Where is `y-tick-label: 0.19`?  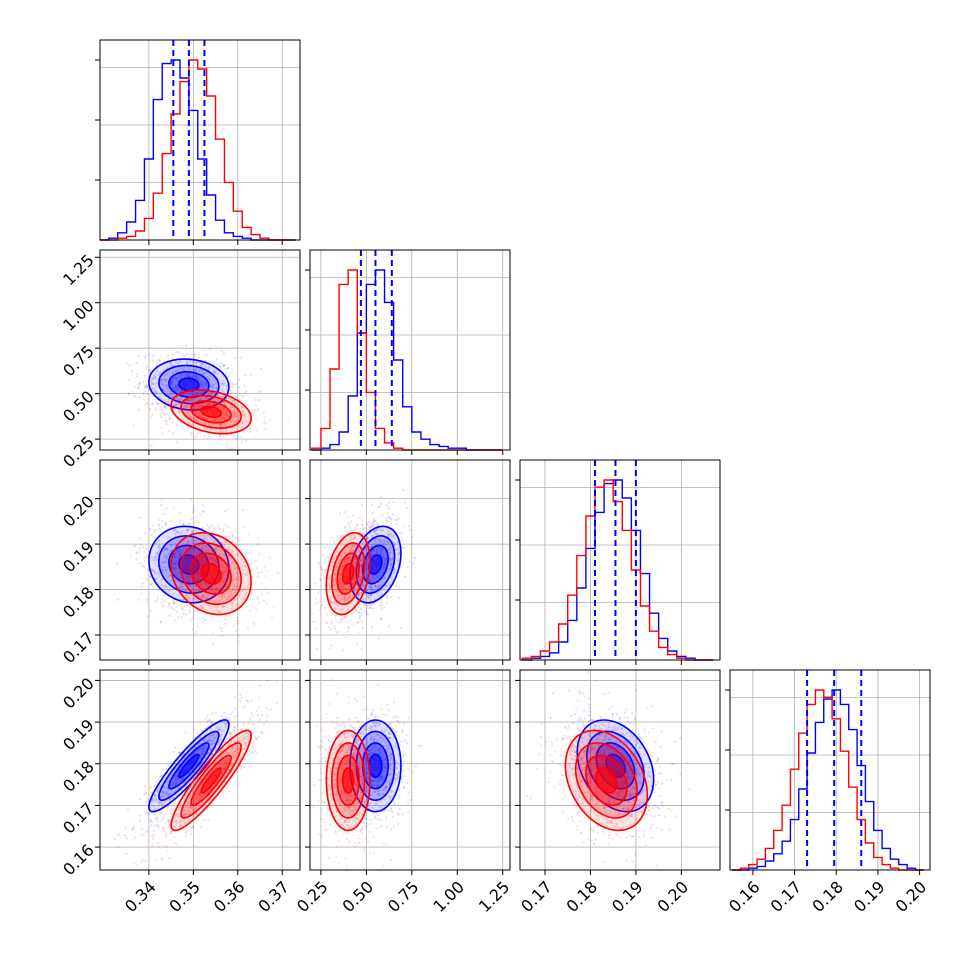 y-tick-label: 0.19 is located at coordinates (78, 556).